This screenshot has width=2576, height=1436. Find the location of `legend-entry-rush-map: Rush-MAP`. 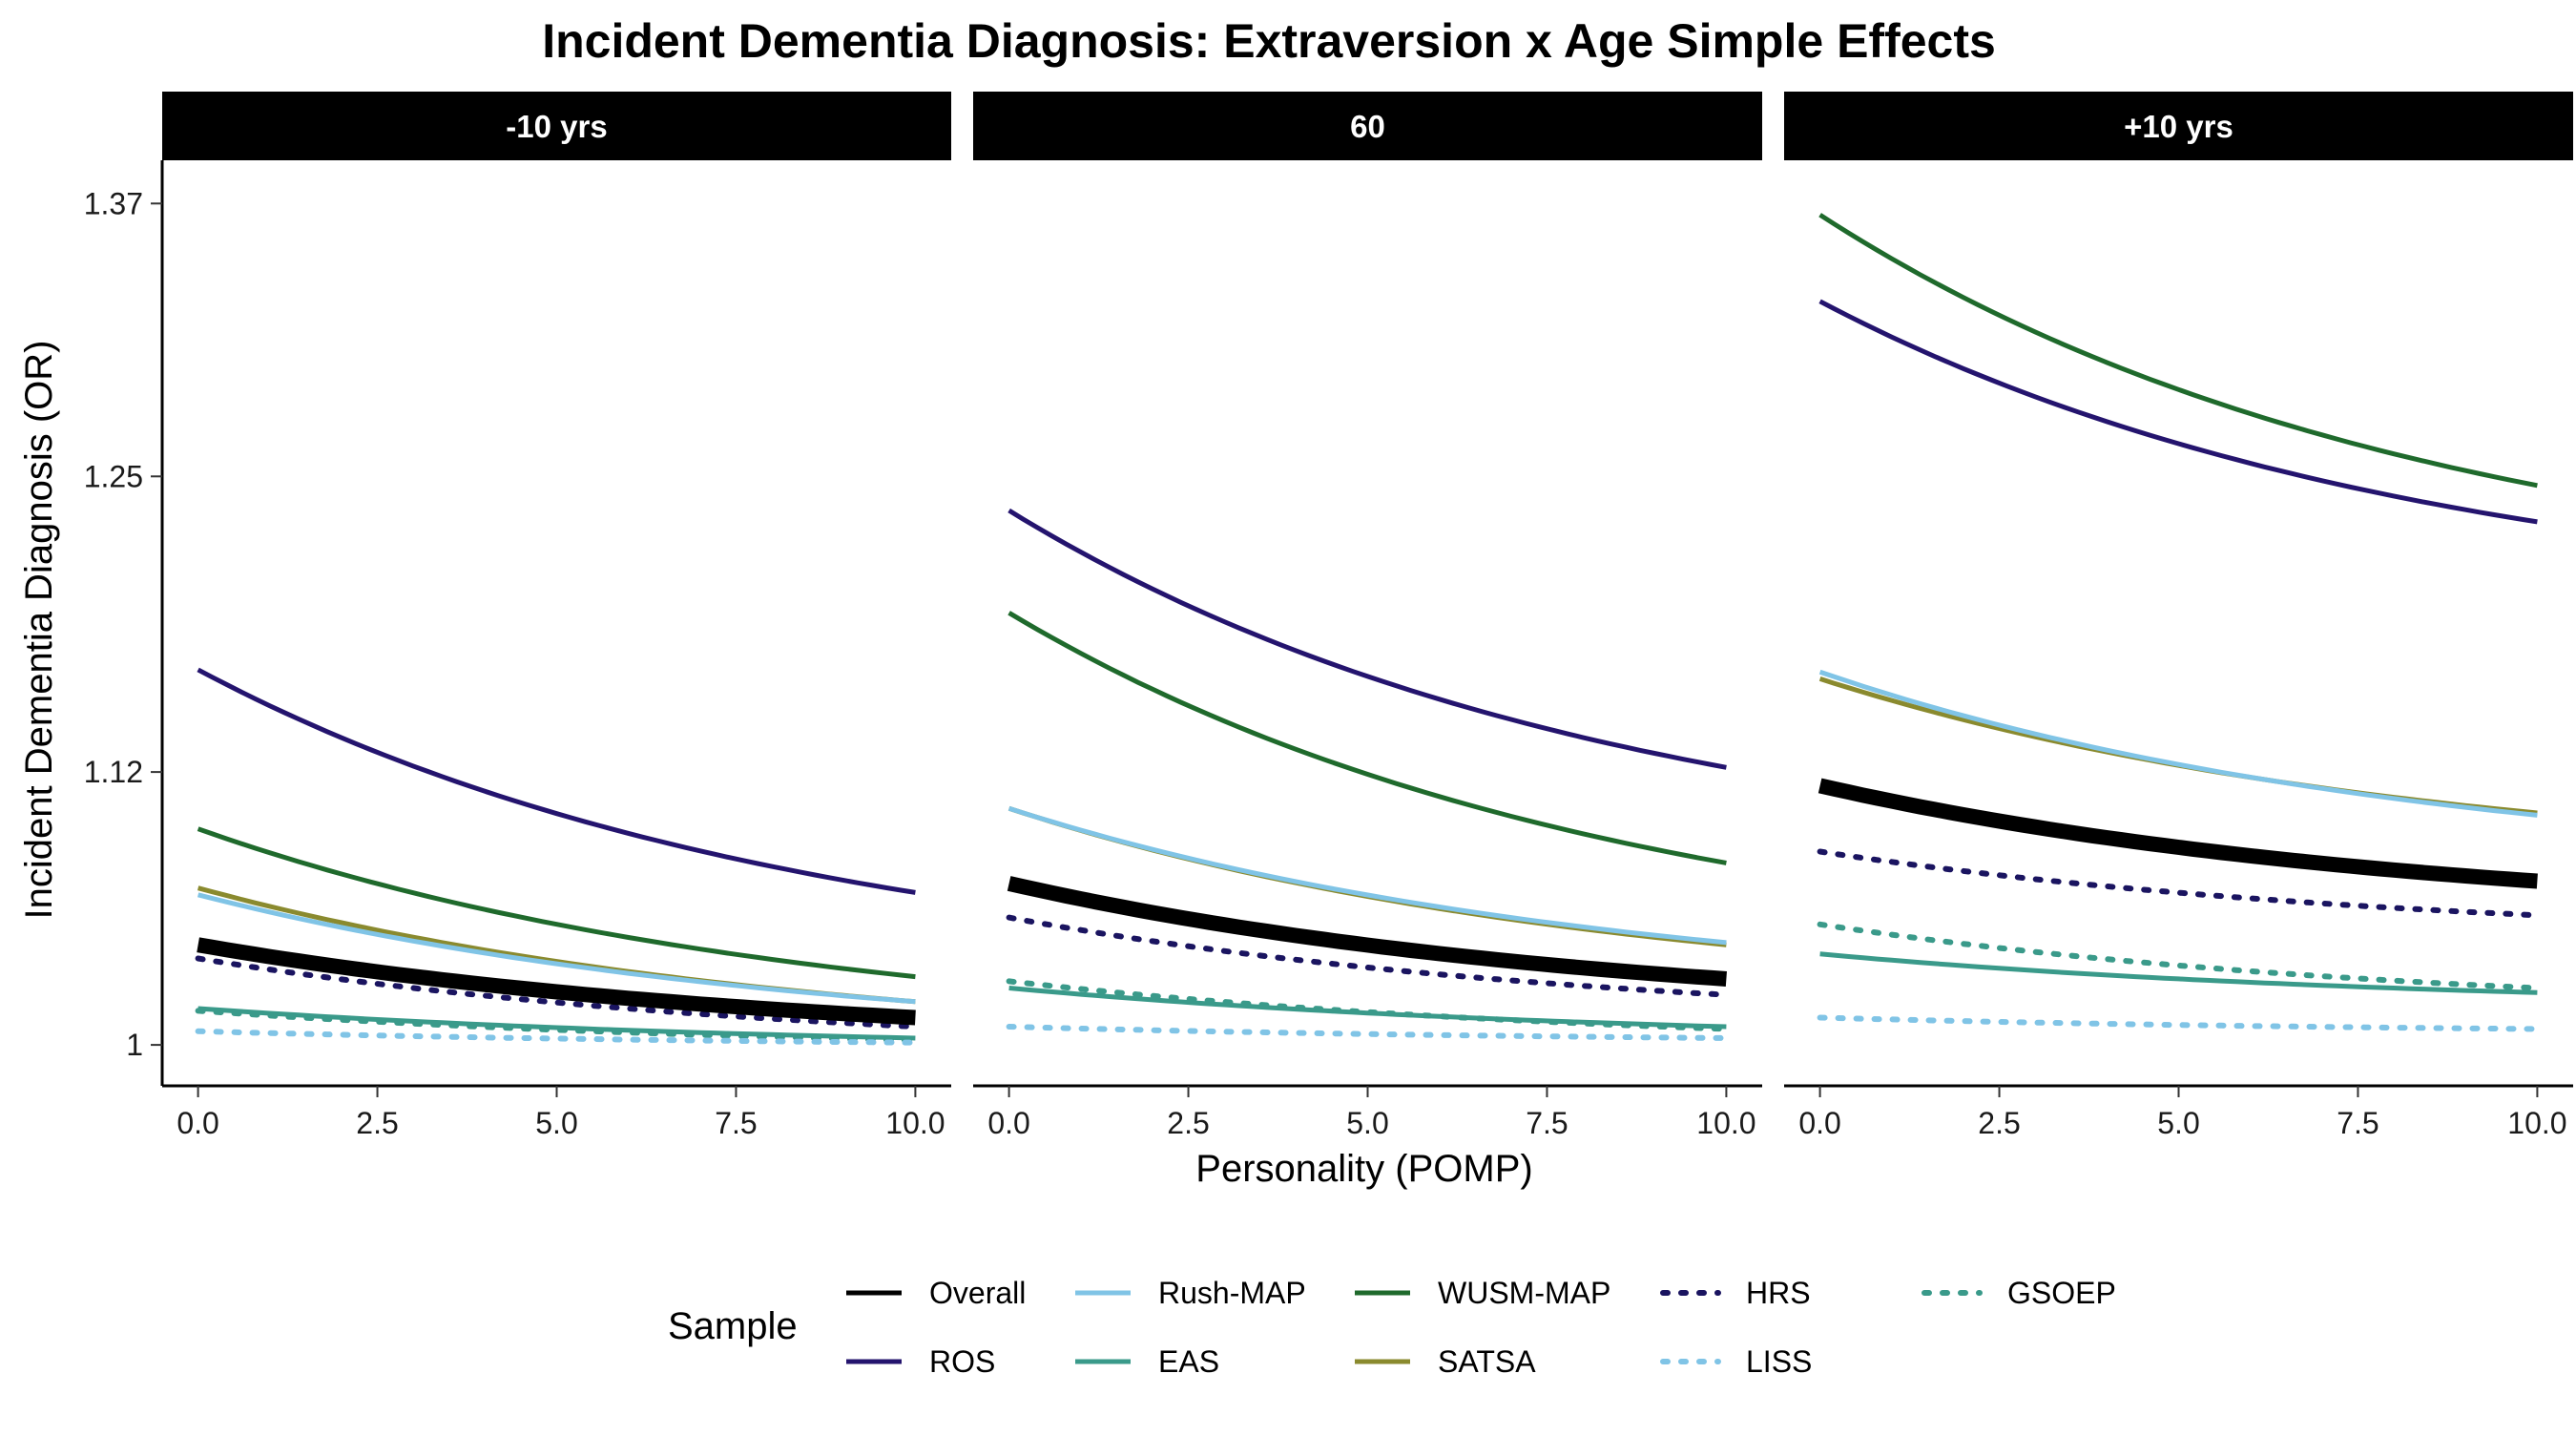

legend-entry-rush-map: Rush-MAP is located at coordinates (1190, 1293).